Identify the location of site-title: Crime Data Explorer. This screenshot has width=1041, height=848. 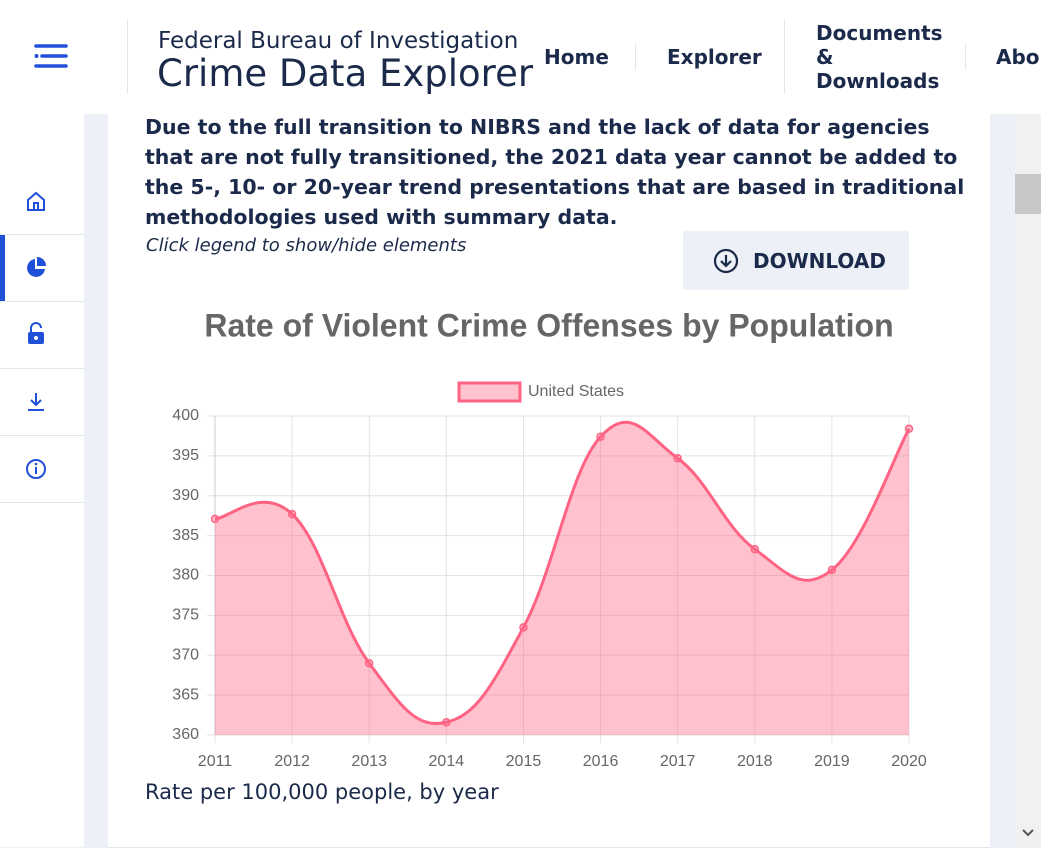
(345, 73).